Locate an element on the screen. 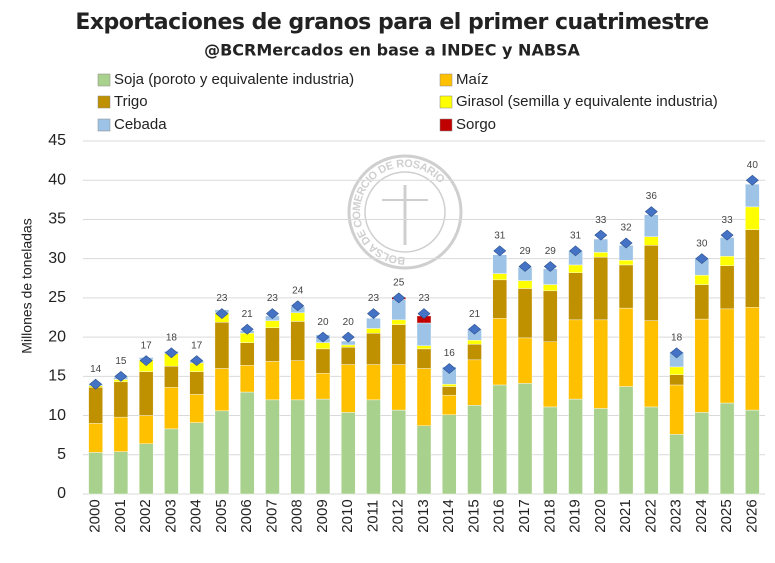 The width and height of the screenshot is (775, 563). x-tick-label: 2015 is located at coordinates (473, 515).